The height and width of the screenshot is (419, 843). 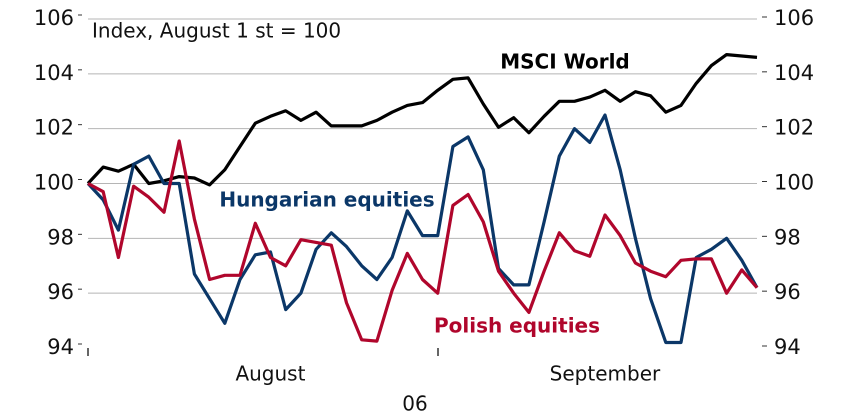 I want to click on x-tick-label: August, so click(x=270, y=374).